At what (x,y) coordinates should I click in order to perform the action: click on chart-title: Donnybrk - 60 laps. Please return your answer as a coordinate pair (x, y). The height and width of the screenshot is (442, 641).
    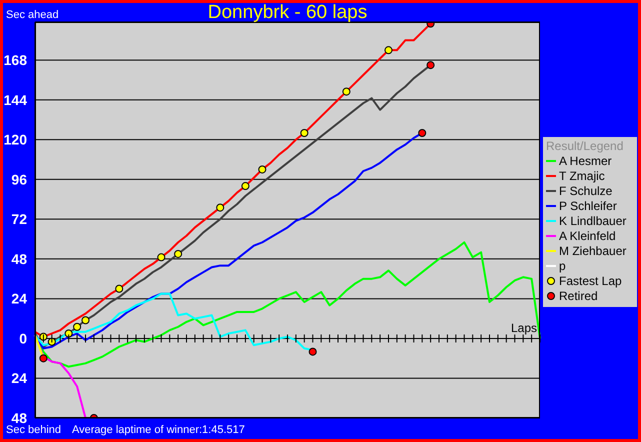
    Looking at the image, I should click on (288, 12).